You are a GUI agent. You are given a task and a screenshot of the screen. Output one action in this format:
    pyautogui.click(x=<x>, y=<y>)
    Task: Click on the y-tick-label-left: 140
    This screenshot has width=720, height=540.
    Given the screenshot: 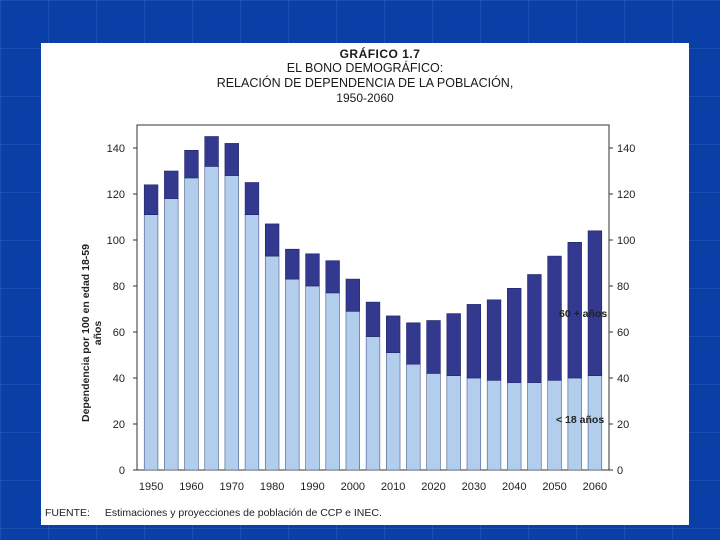 What is the action you would take?
    pyautogui.click(x=116, y=149)
    